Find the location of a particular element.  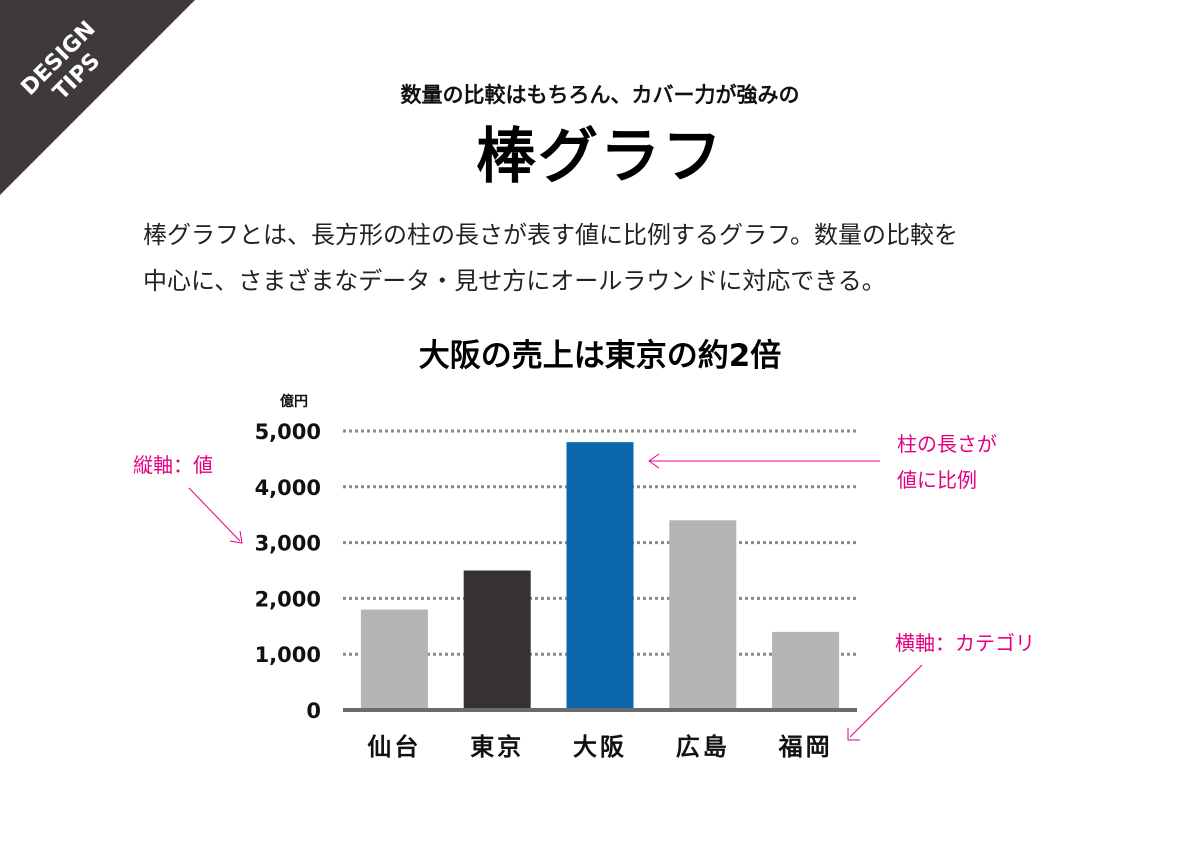

x-tick-label: 福岡 is located at coordinates (805, 747).